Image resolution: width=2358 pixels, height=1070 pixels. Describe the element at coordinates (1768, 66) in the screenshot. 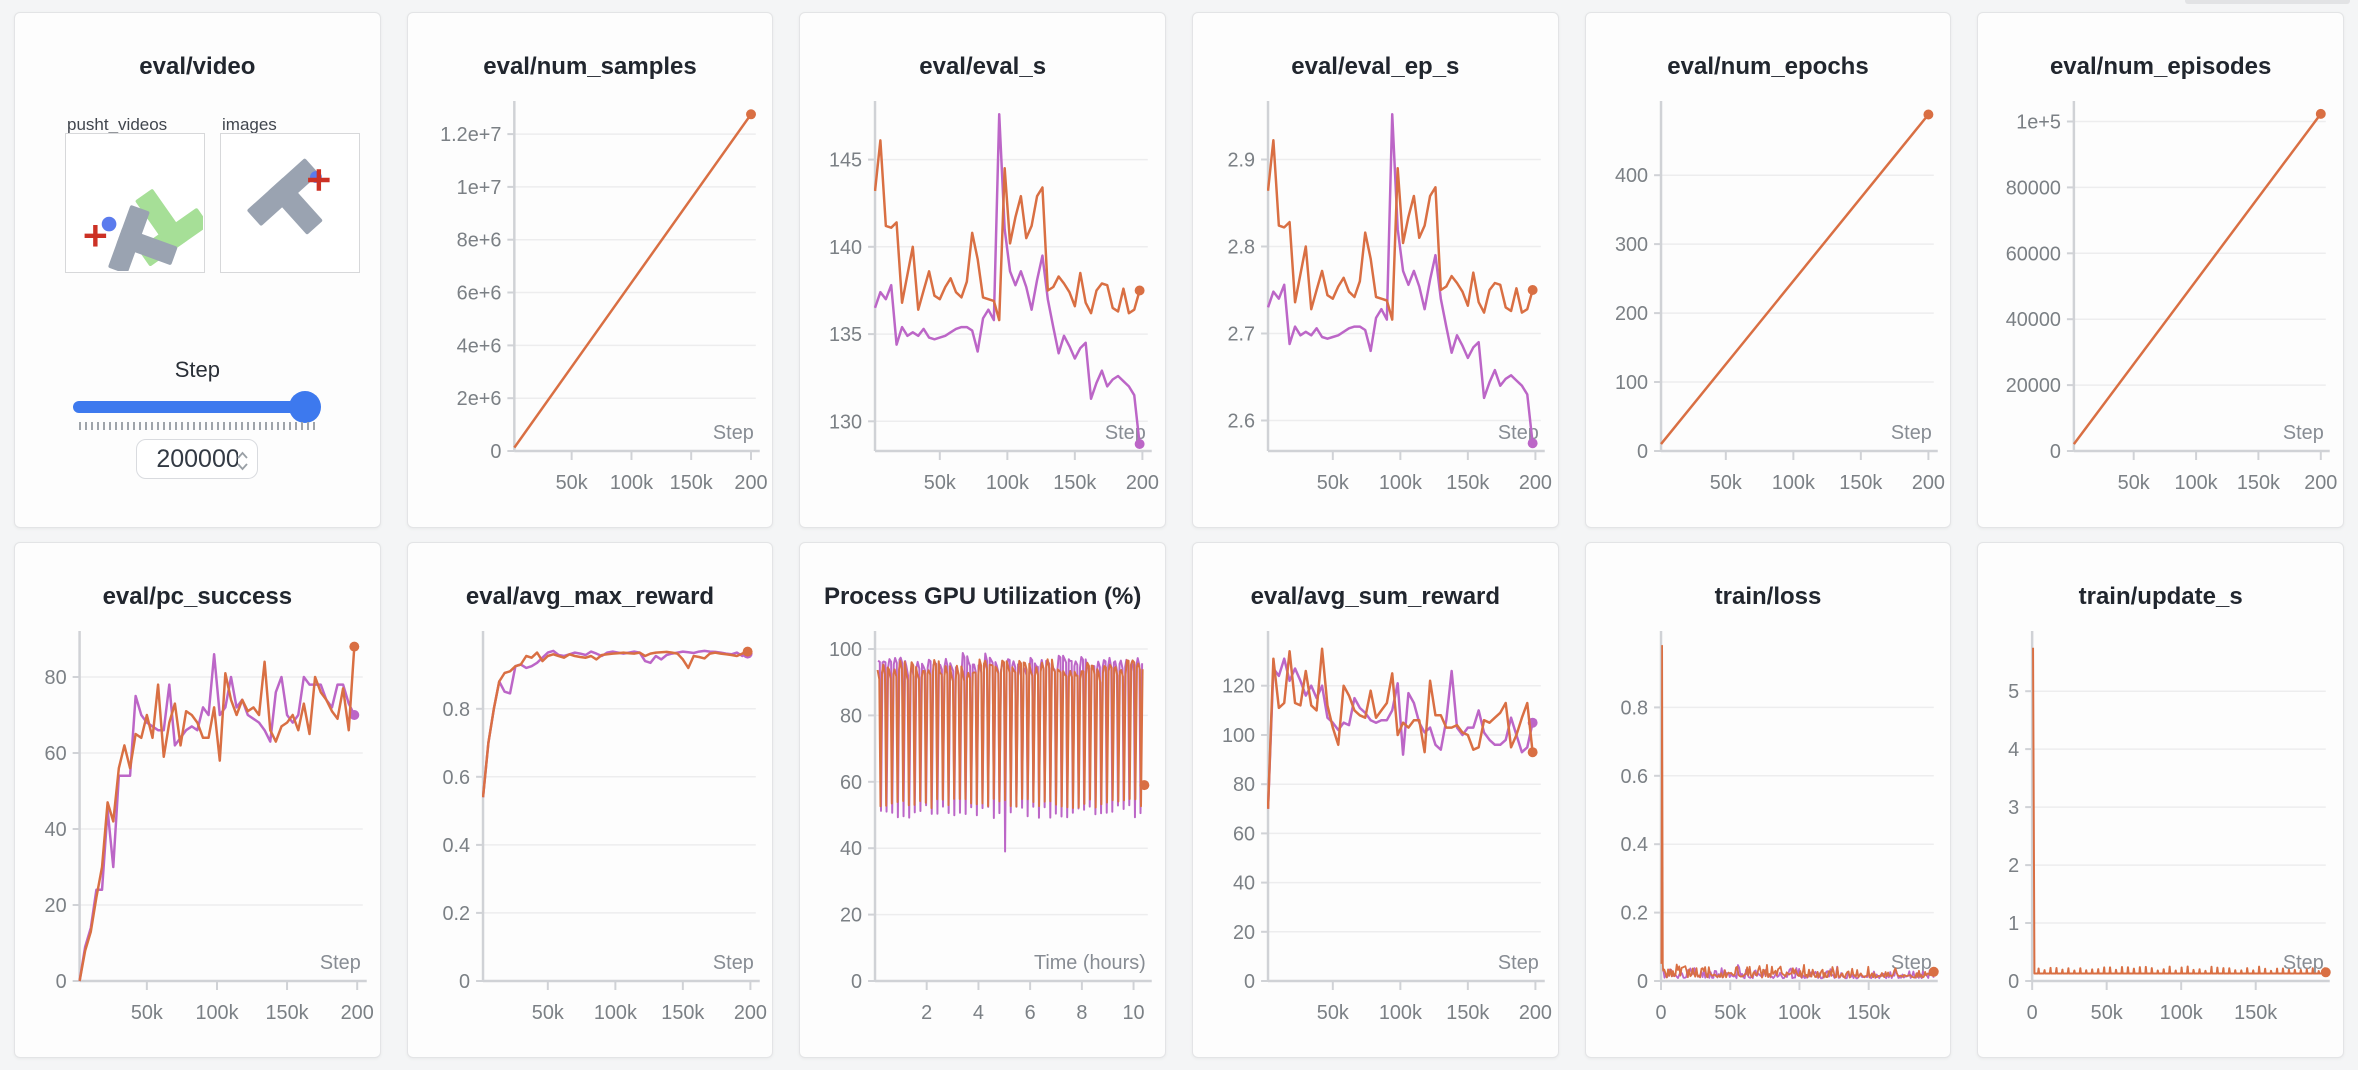

I see `chart-title: eval/num_epochs` at that location.